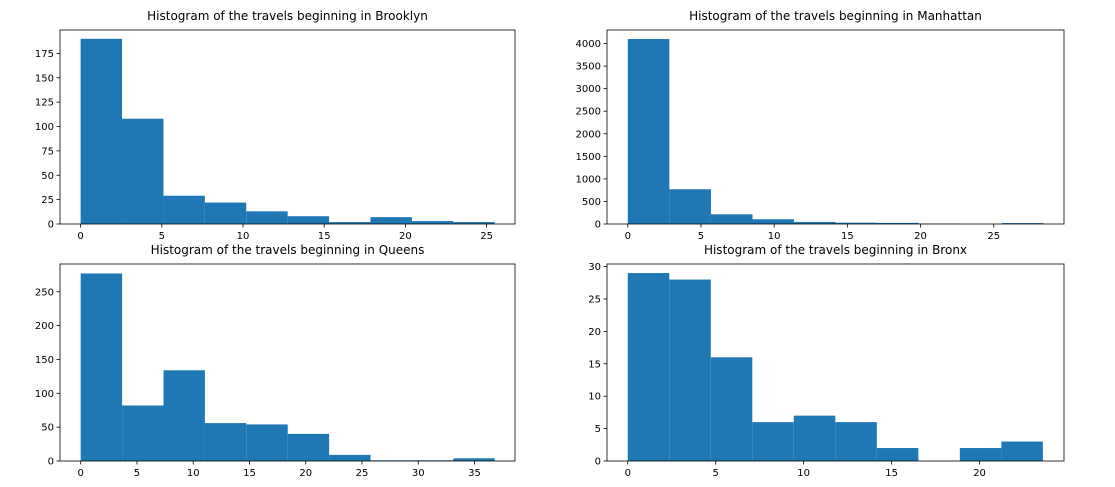 The width and height of the screenshot is (1115, 487). Describe the element at coordinates (594, 267) in the screenshot. I see `y-tick-label: 30` at that location.